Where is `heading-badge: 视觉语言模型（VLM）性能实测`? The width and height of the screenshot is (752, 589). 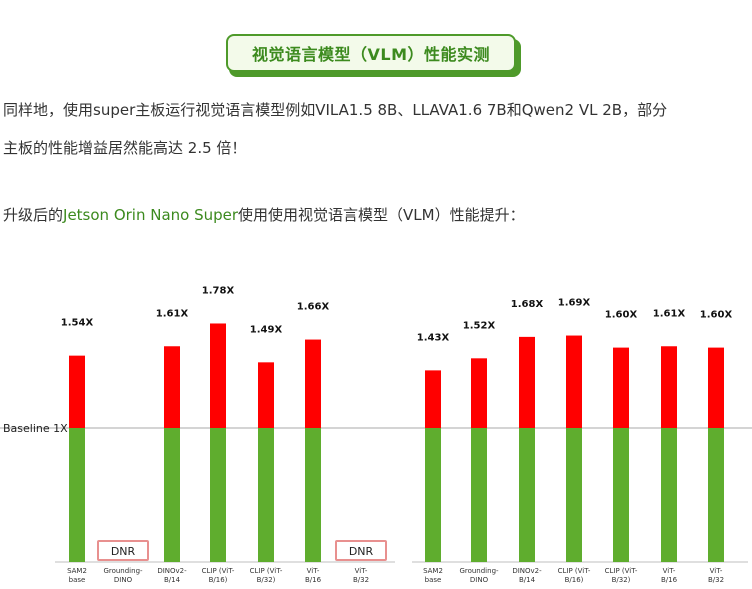 heading-badge: 视觉语言模型（VLM）性能实测 is located at coordinates (374, 56).